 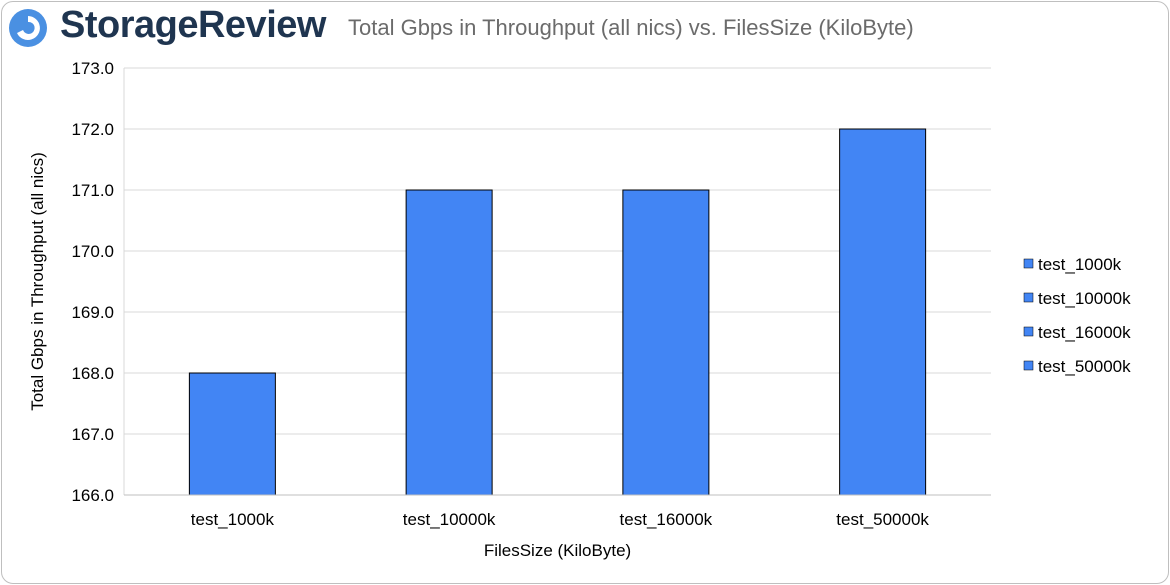 I want to click on x-tick-label: test_16000k, so click(x=666, y=519).